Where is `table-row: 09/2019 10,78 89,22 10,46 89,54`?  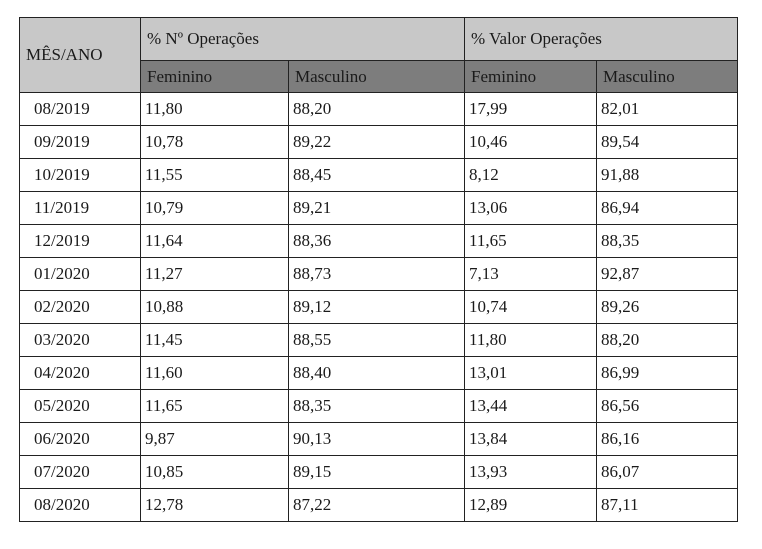
table-row: 09/2019 10,78 89,22 10,46 89,54 is located at coordinates (379, 142).